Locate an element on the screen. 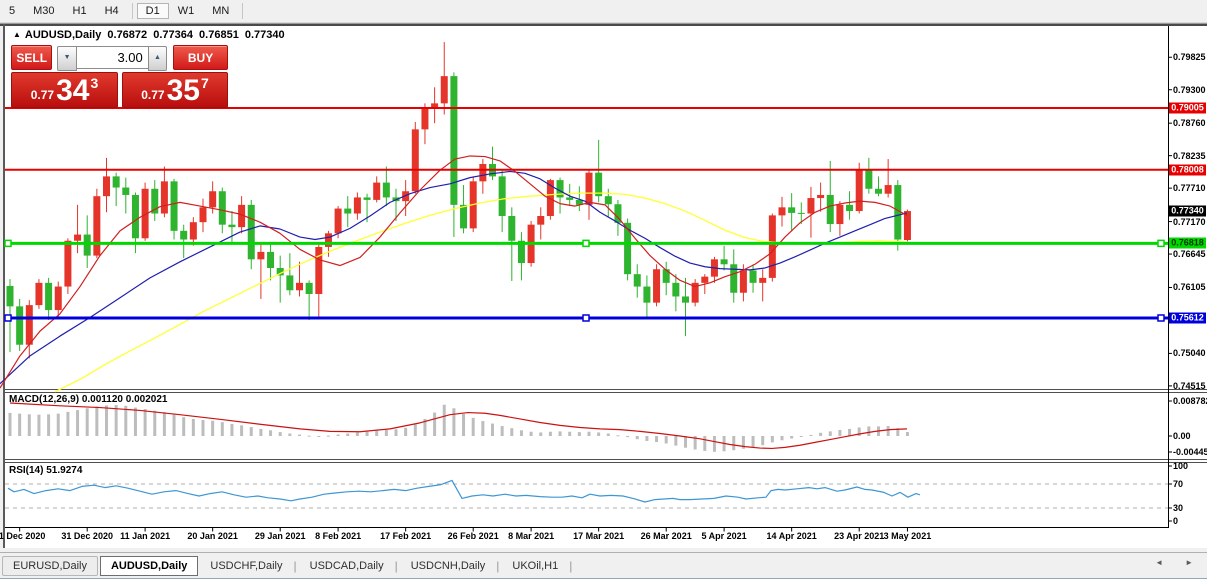 The image size is (1207, 579). status-strip is located at coordinates (603, 550).